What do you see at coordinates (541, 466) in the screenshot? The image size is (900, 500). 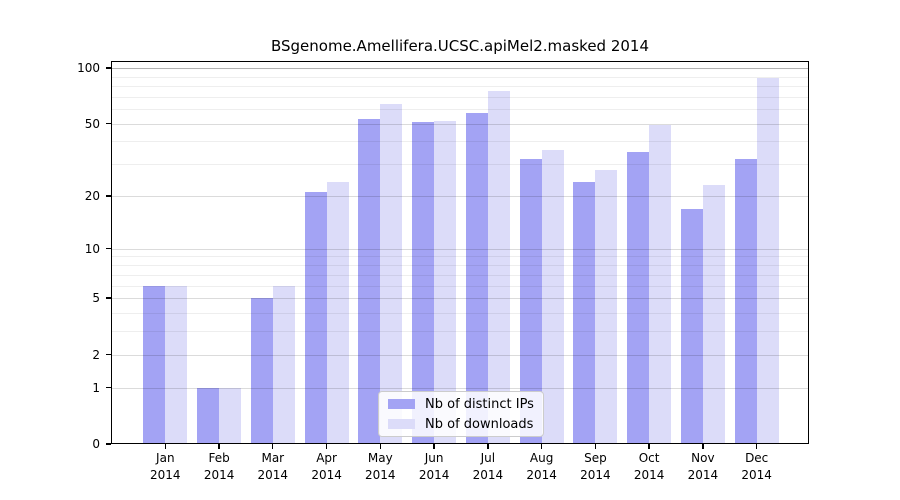 I see `x-tick-label-aug: Aug 2014` at bounding box center [541, 466].